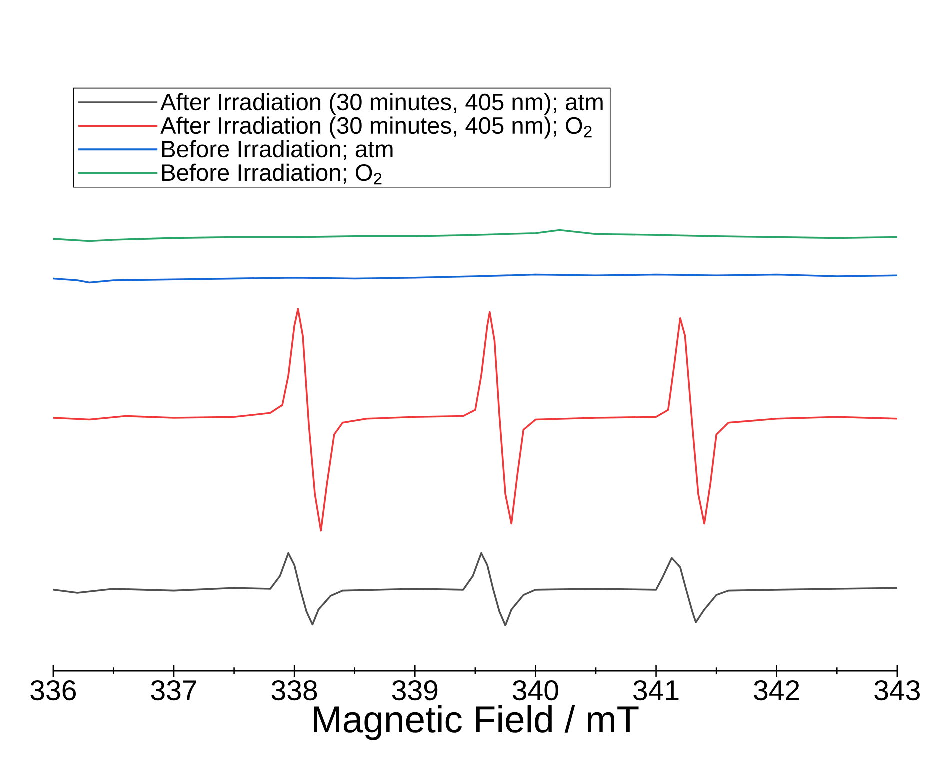 The height and width of the screenshot is (783, 933). What do you see at coordinates (53, 690) in the screenshot?
I see `x-tick-label: 336` at bounding box center [53, 690].